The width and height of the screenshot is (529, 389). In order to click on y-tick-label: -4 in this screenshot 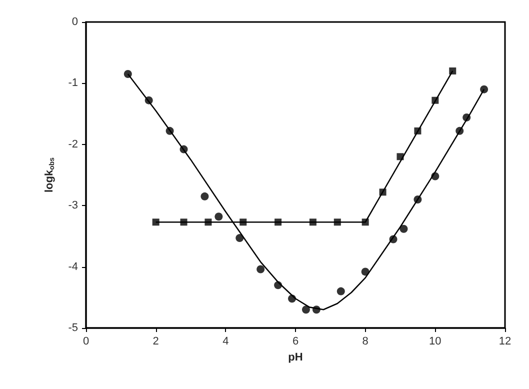, I will do `click(73, 266)`.